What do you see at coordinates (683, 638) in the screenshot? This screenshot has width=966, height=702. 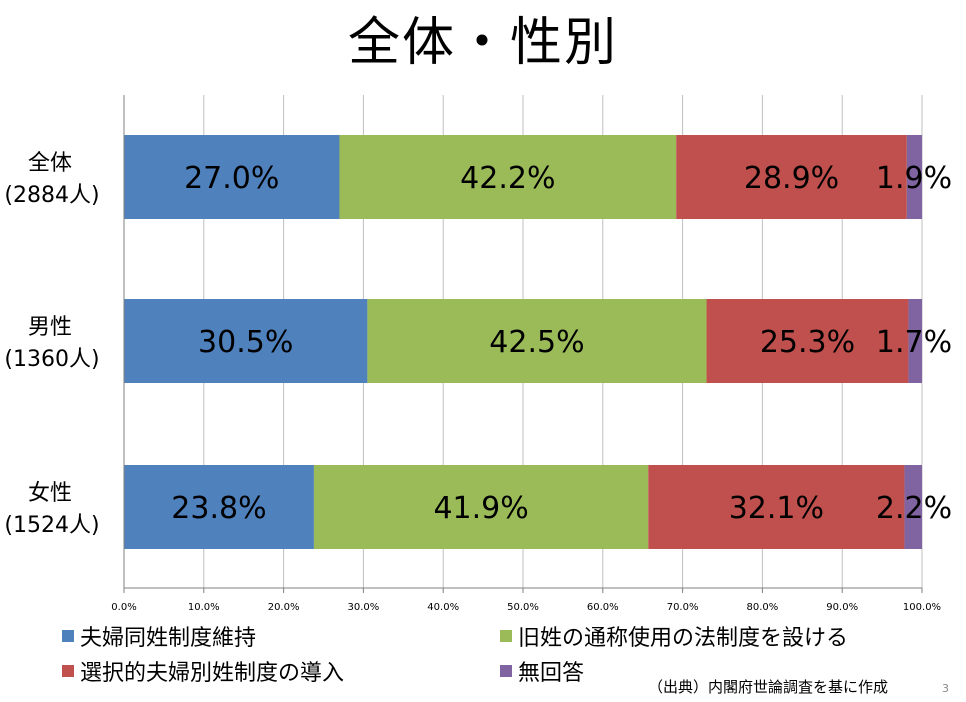 I see `legend-label: 旧姓の通称使用の法制度を設ける` at bounding box center [683, 638].